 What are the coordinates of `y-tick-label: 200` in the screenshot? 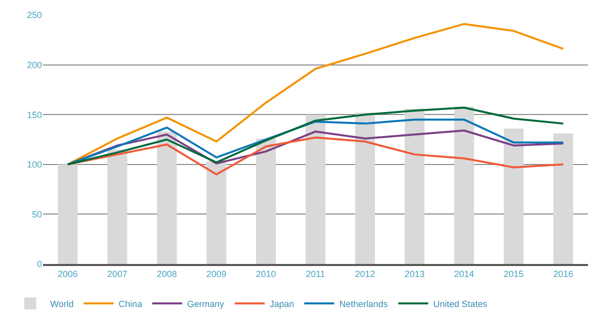 It's located at (34, 65).